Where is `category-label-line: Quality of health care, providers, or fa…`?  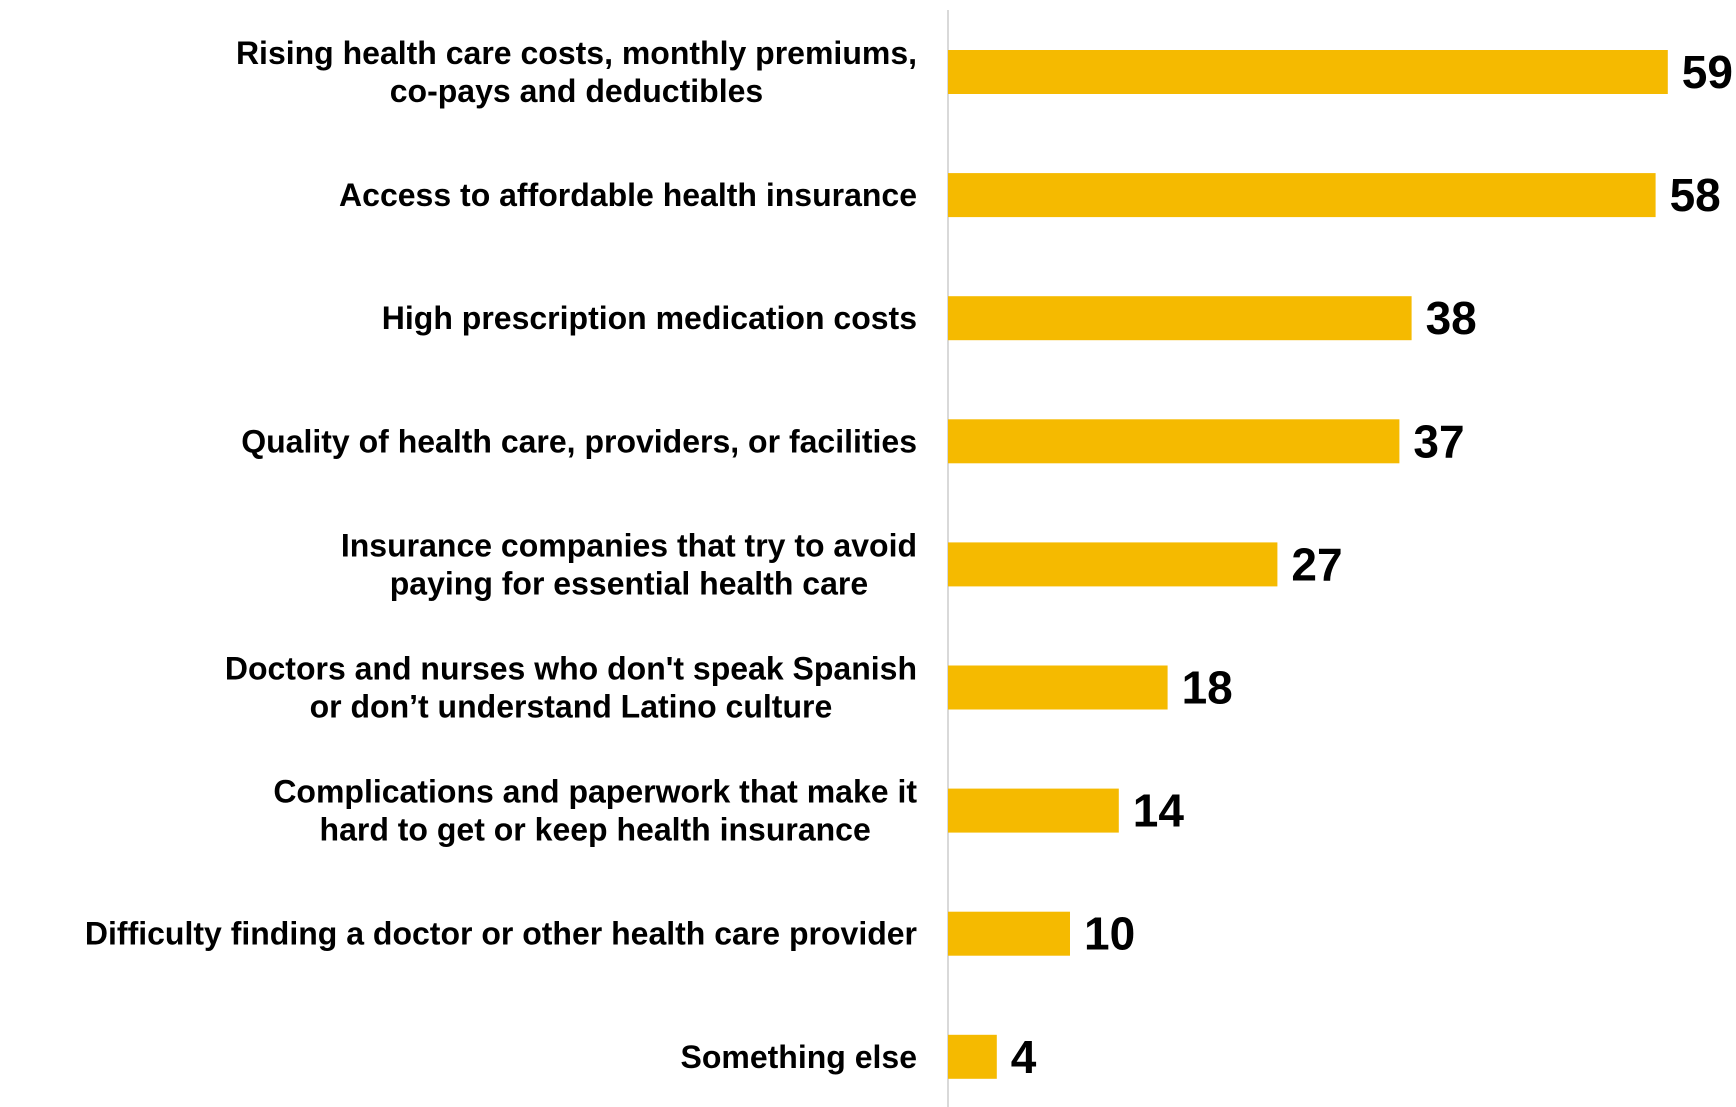 category-label-line: Quality of health care, providers, or fa… is located at coordinates (579, 441).